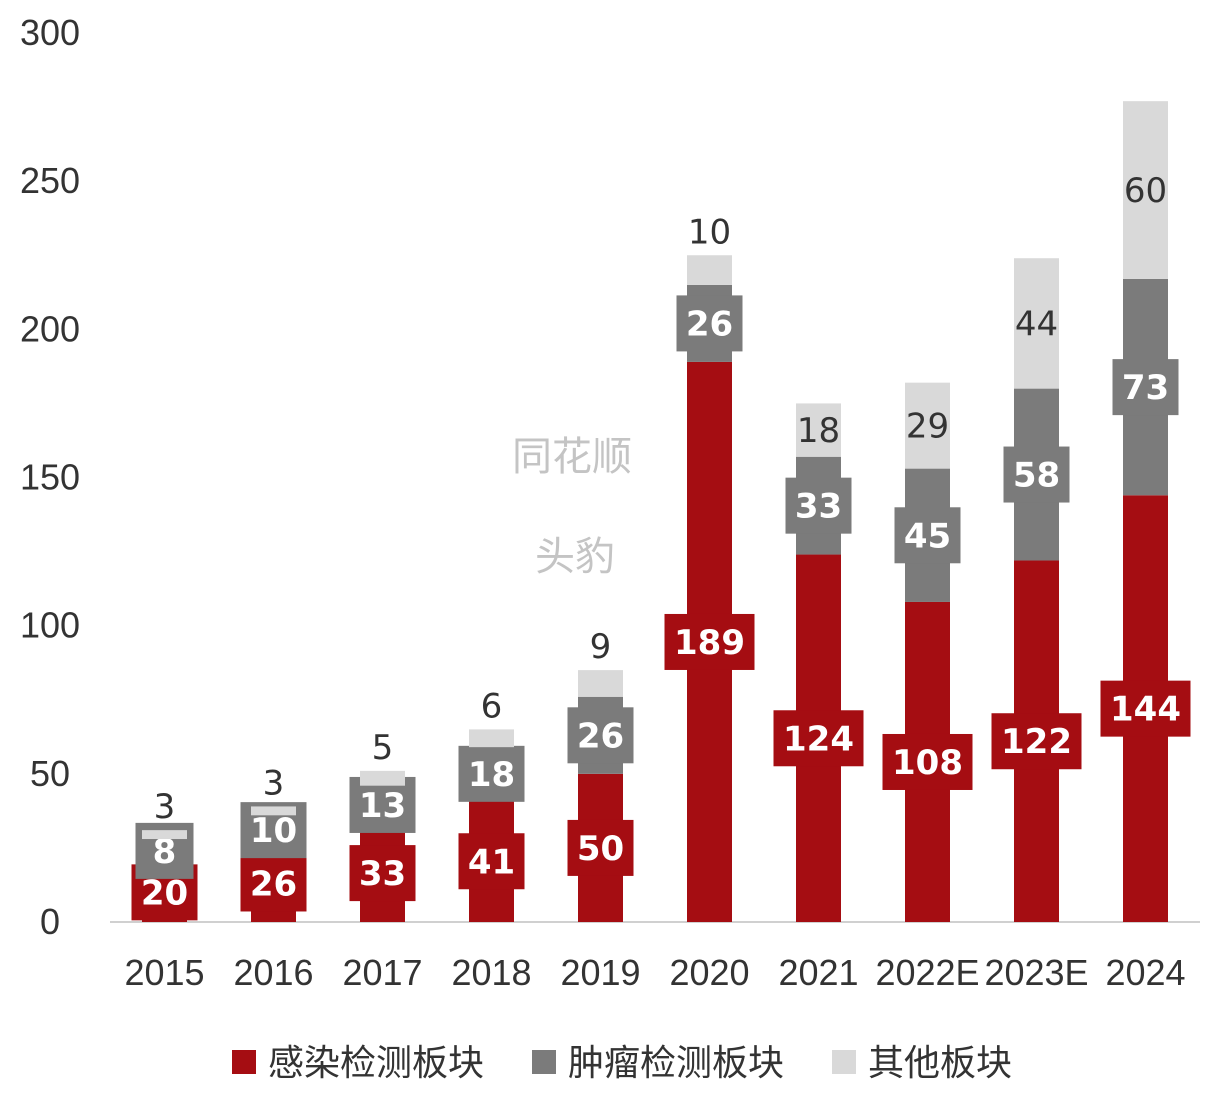 Image resolution: width=1218 pixels, height=1102 pixels. What do you see at coordinates (382, 972) in the screenshot?
I see `x-tick-label: 2017` at bounding box center [382, 972].